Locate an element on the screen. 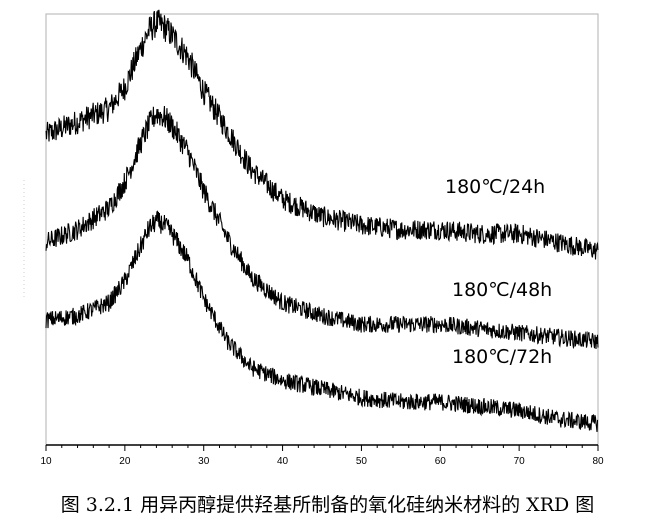 The height and width of the screenshot is (524, 655). series-labels: 180℃/24h 180℃/48h 180℃/72h is located at coordinates (498, 272).